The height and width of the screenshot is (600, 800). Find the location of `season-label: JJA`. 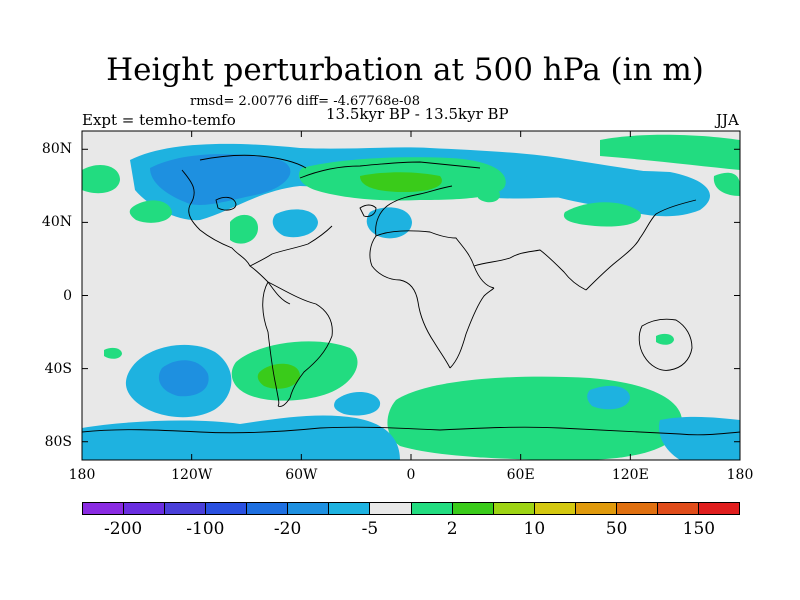

season-label: JJA is located at coordinates (727, 120).